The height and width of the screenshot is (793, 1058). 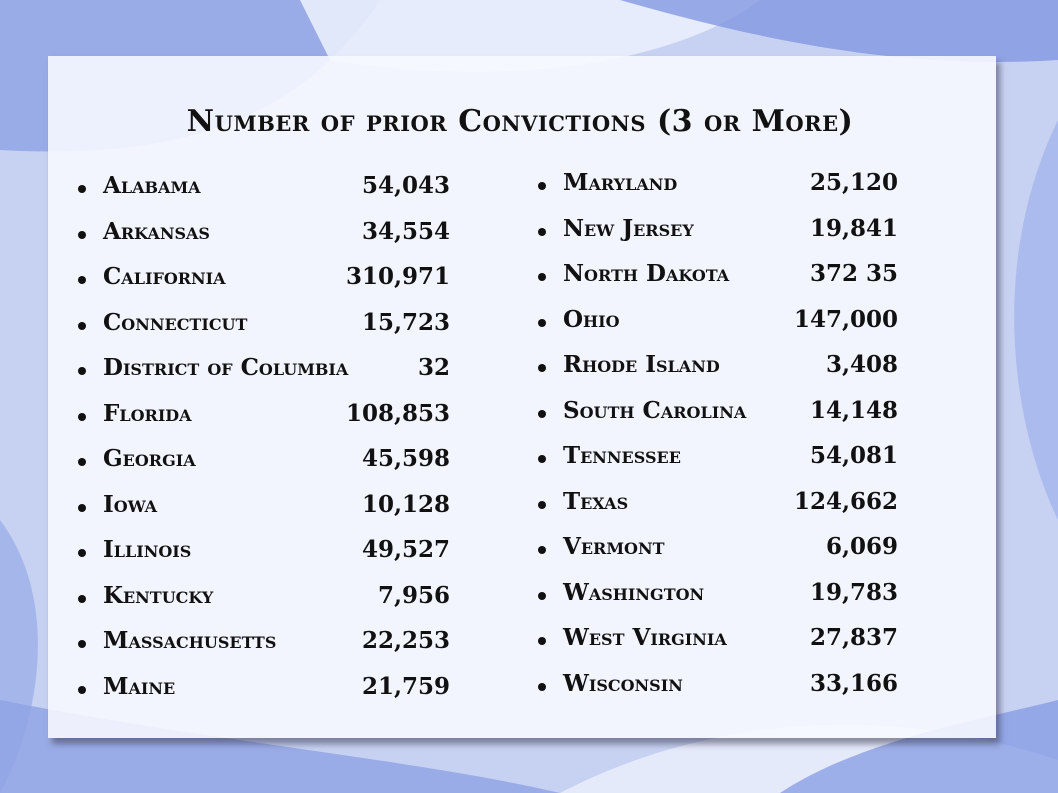 What do you see at coordinates (845, 319) in the screenshot?
I see `conviction-count: 147,000` at bounding box center [845, 319].